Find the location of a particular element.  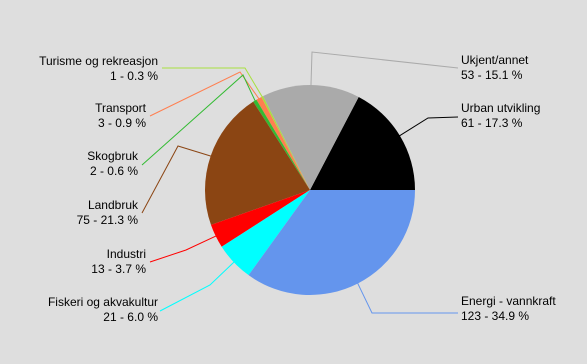

slice-label: Ukjent/annet is located at coordinates (495, 60).